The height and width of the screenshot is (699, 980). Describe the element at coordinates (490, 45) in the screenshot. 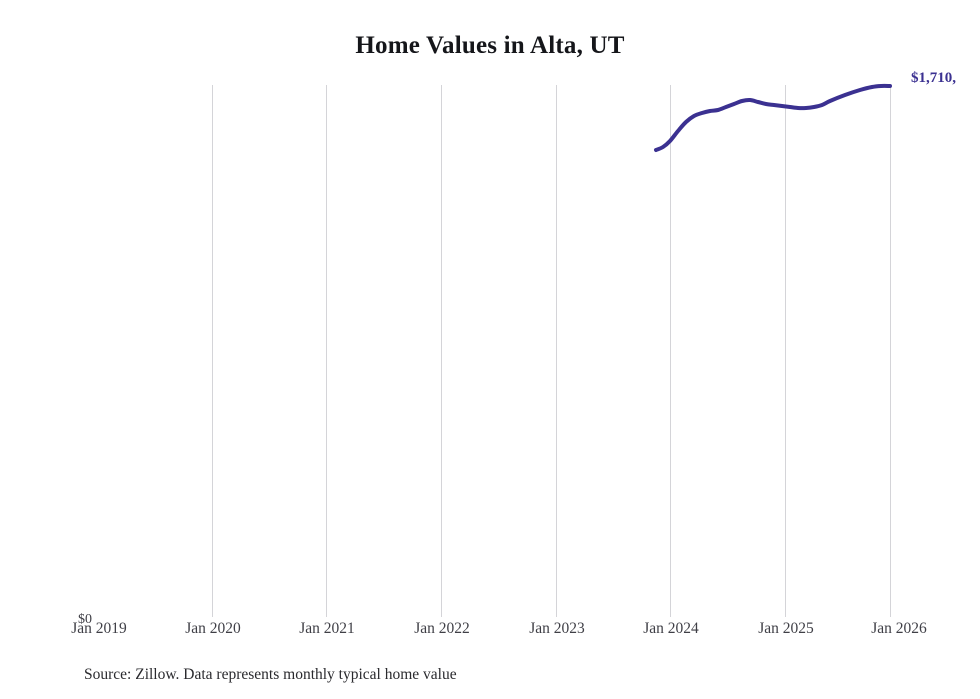

I see `chart-title: Home Values in Alta, UT` at that location.